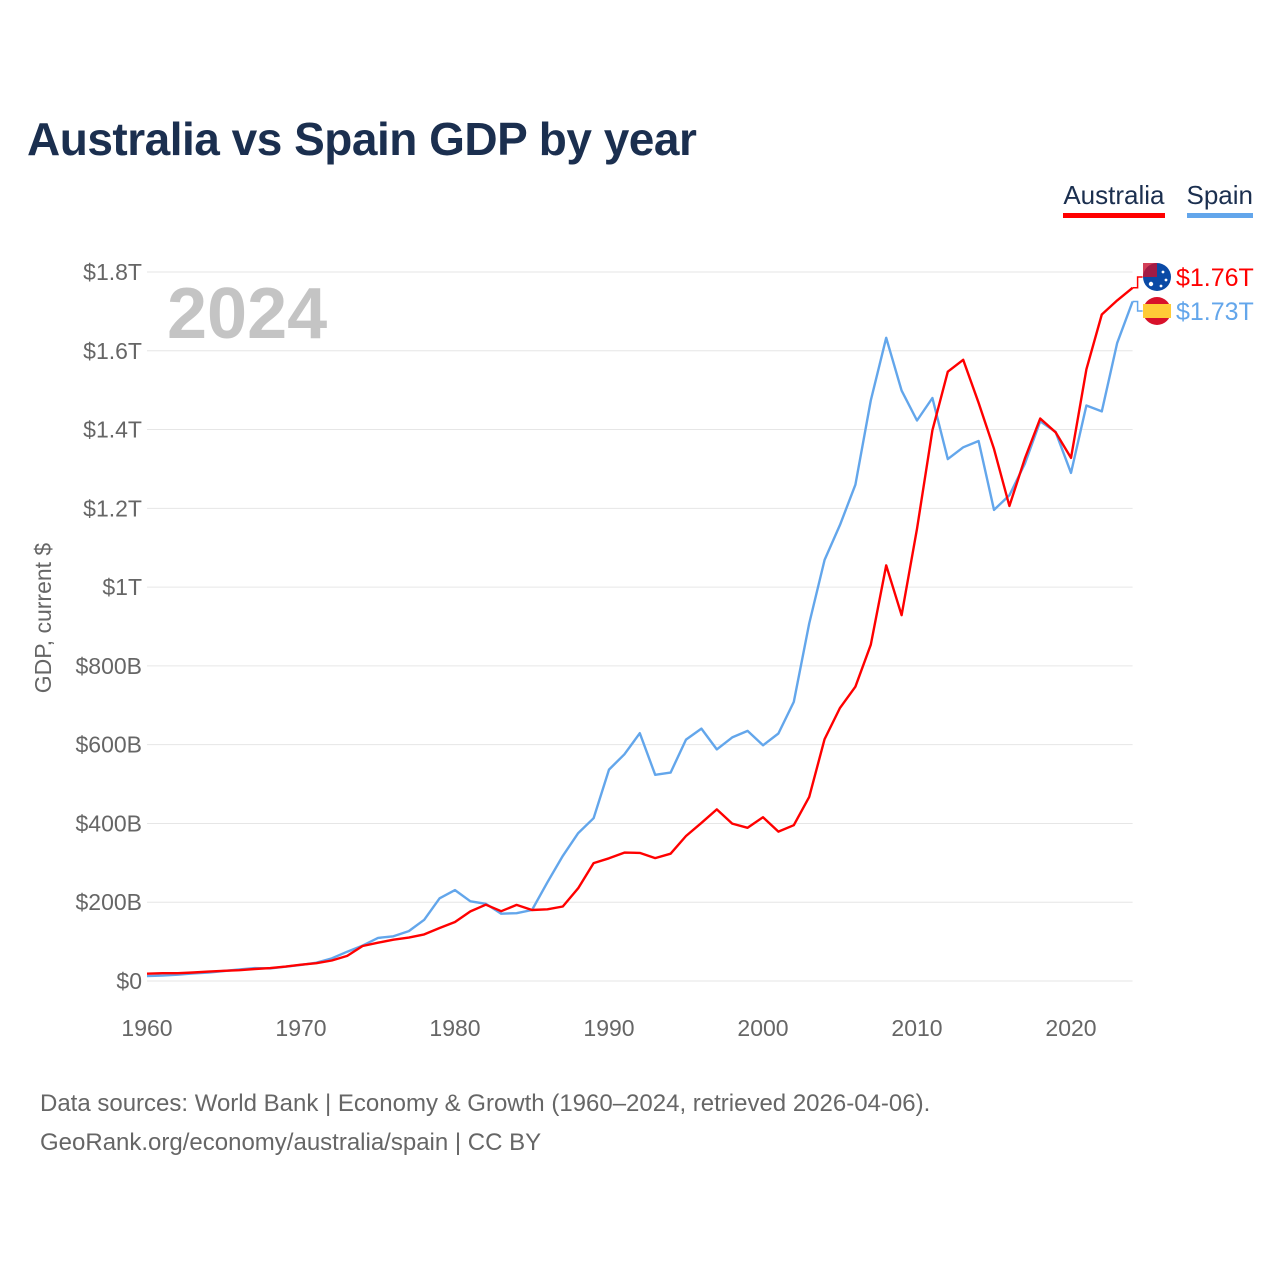 The width and height of the screenshot is (1280, 1280). I want to click on x-tick-label: 2010, so click(916, 1028).